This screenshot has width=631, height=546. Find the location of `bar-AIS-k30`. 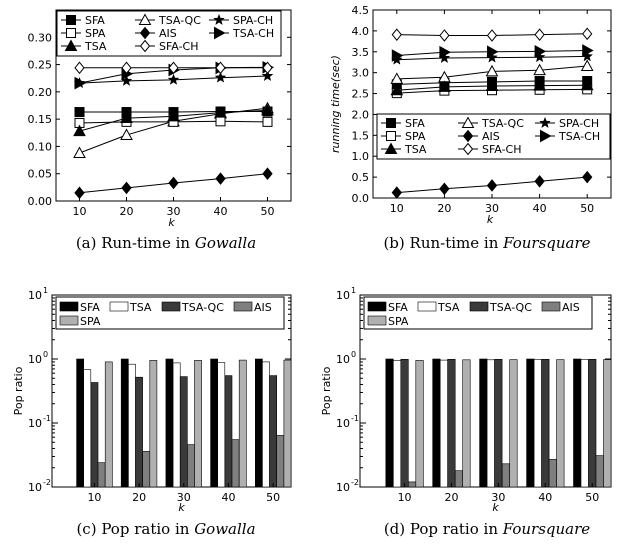

bar-AIS-k30 is located at coordinates (506, 475).